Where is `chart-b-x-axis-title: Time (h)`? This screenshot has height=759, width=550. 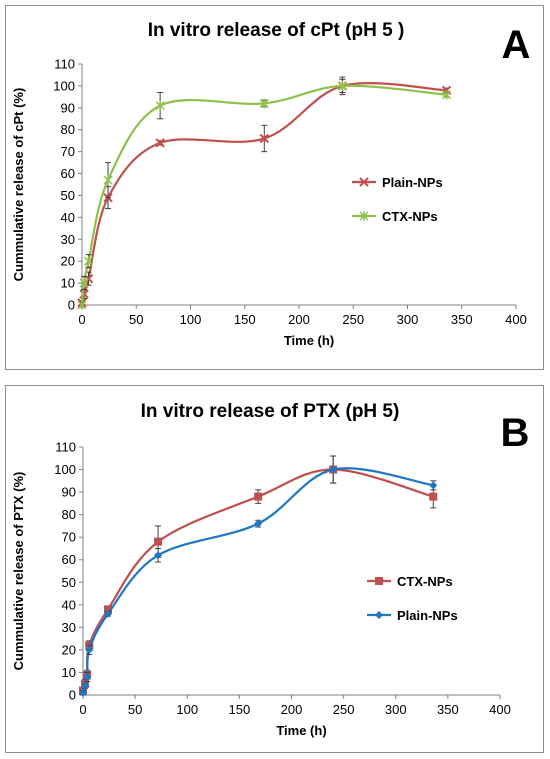 chart-b-x-axis-title: Time (h) is located at coordinates (301, 730).